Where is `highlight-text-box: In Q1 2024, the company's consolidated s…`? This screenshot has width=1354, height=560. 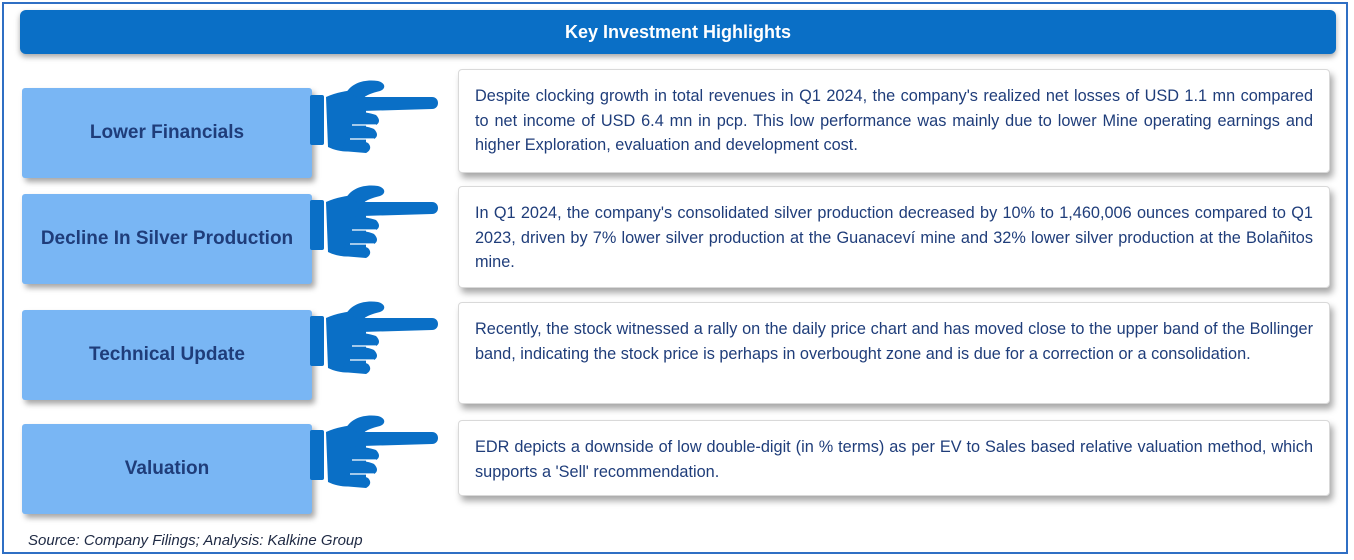 highlight-text-box: In Q1 2024, the company's consolidated s… is located at coordinates (894, 237).